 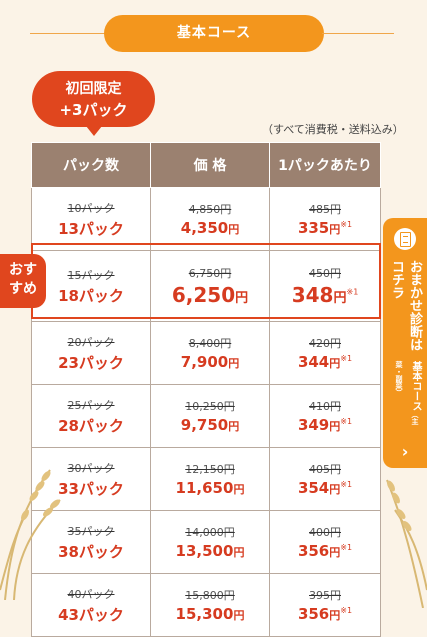 What do you see at coordinates (210, 406) in the screenshot?
I see `old-price: 10,250円` at bounding box center [210, 406].